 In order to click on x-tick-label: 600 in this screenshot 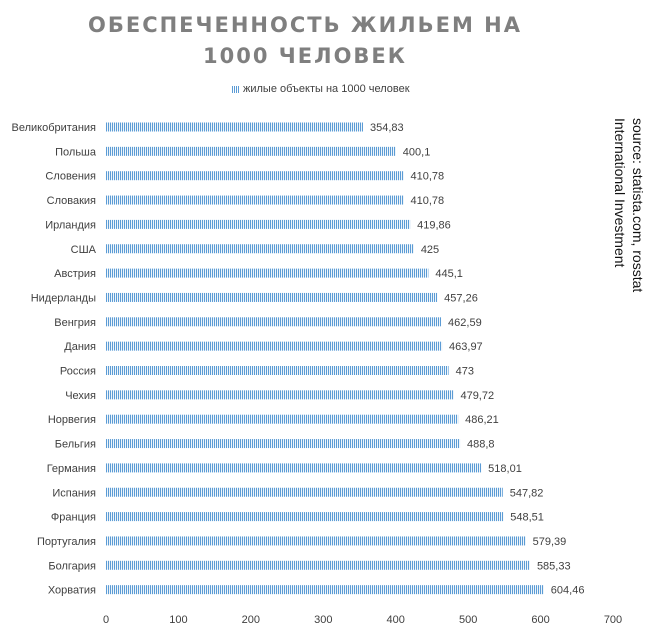, I will do `click(540, 620)`.